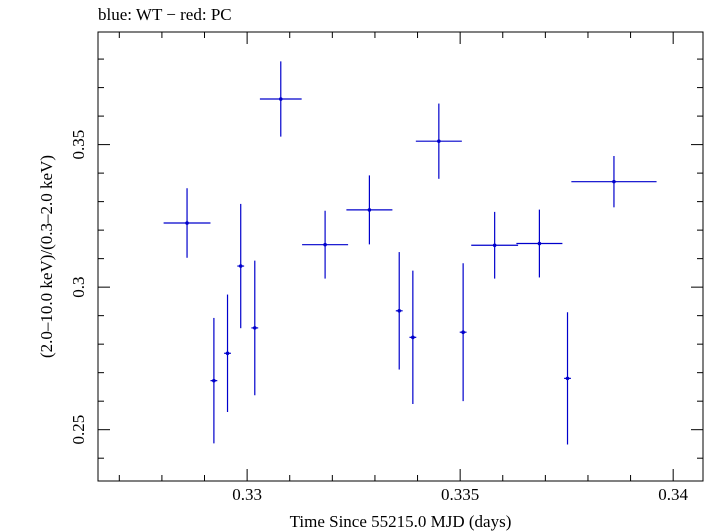 The height and width of the screenshot is (532, 705). What do you see at coordinates (165, 14) in the screenshot?
I see `chart-title: blue: WT − red: PC` at bounding box center [165, 14].